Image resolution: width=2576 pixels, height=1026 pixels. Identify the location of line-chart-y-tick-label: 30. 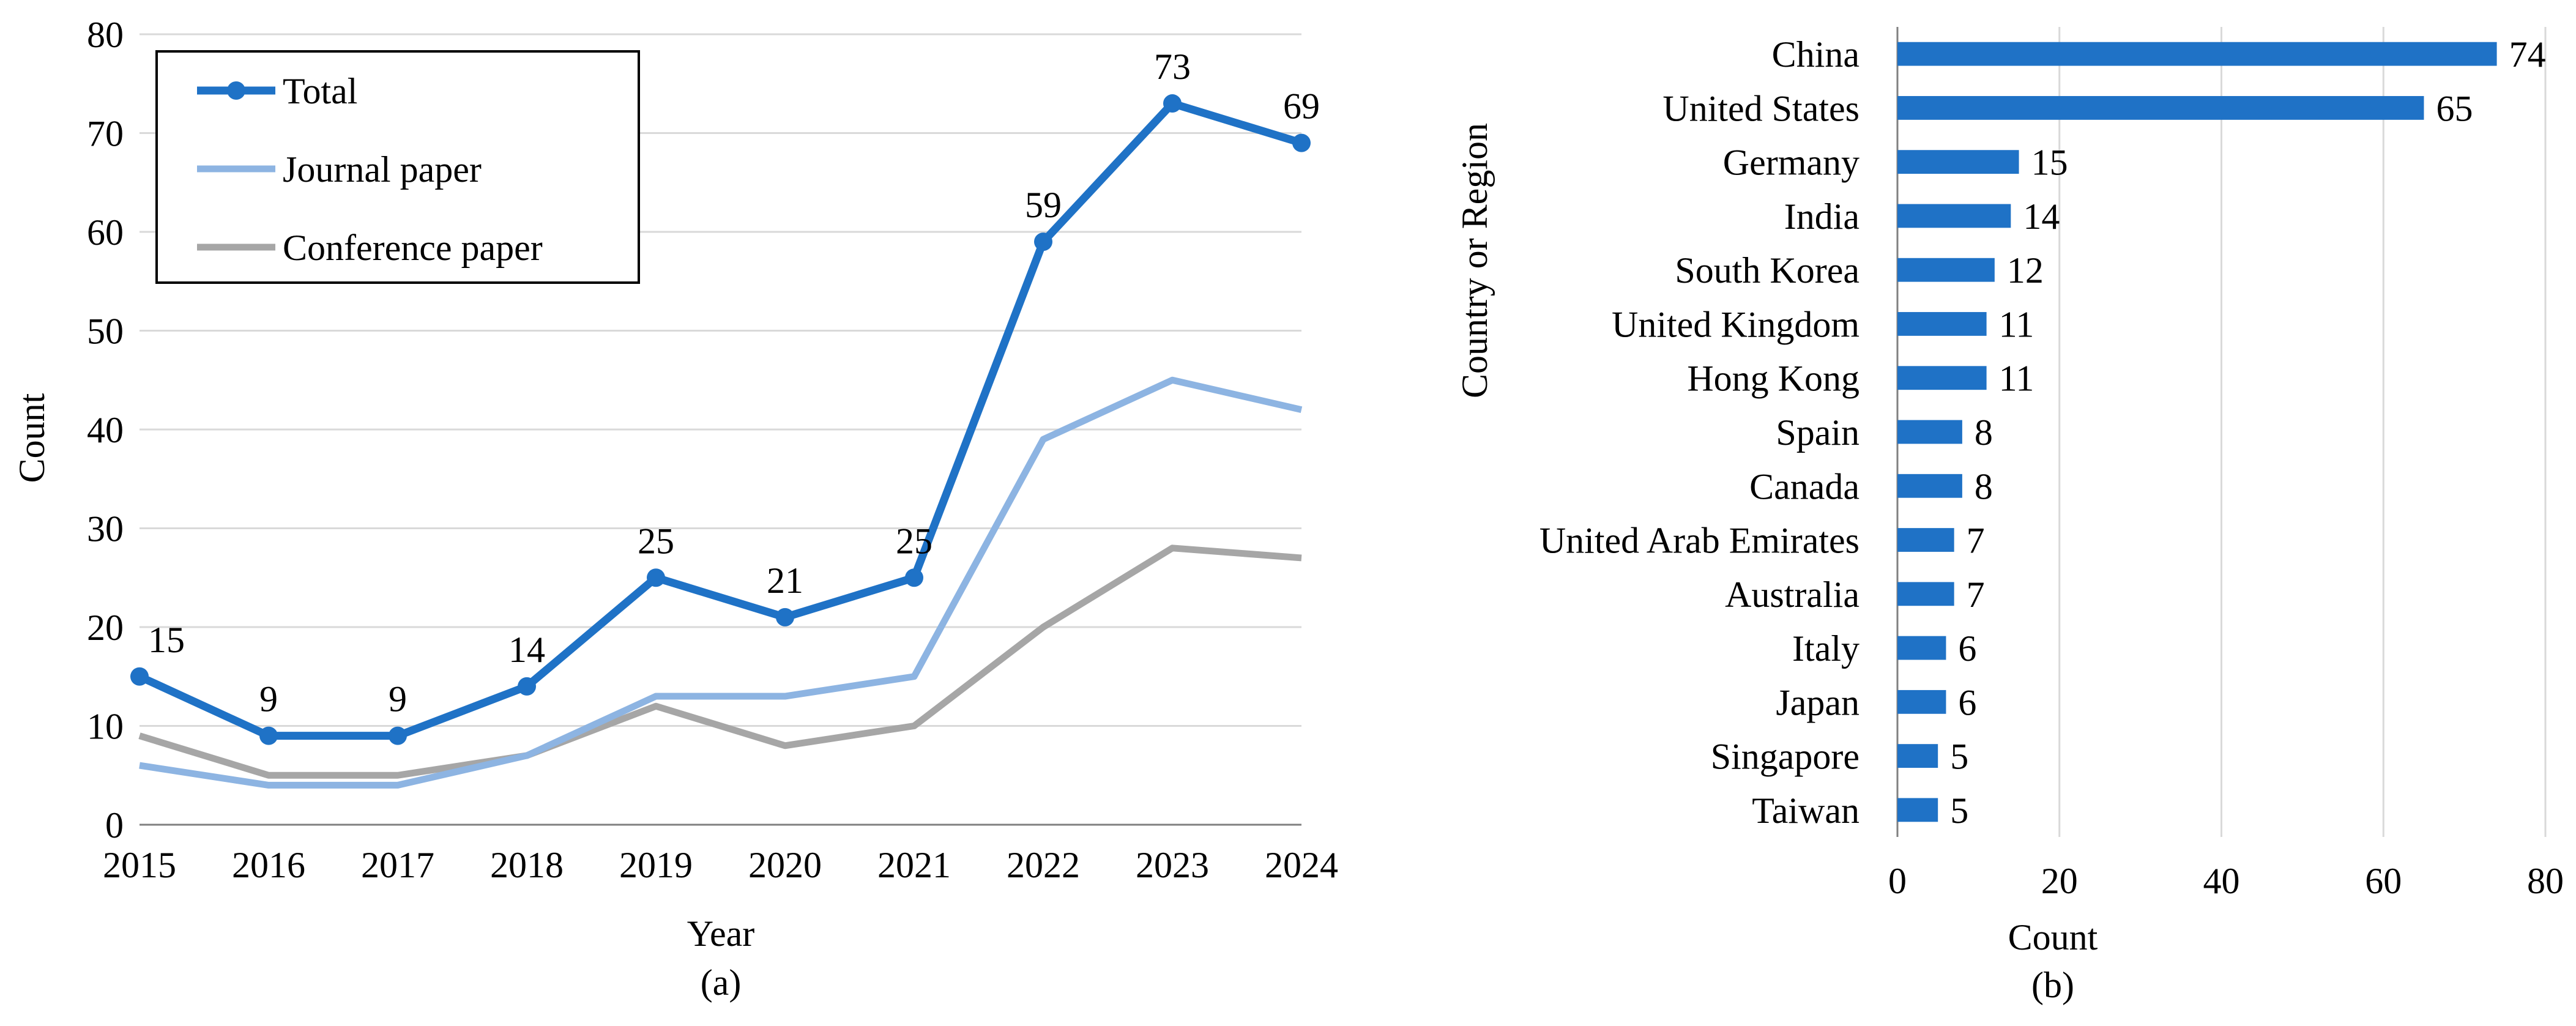
(105, 529).